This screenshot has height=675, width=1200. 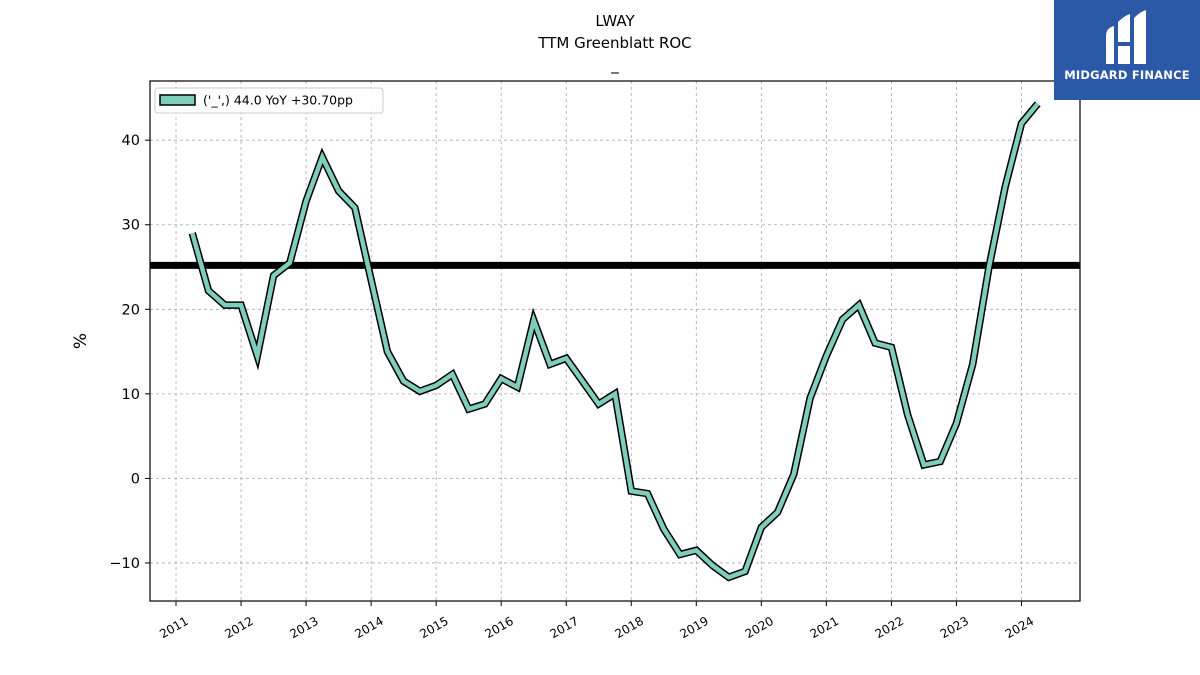 I want to click on y-tick-label: 40, so click(x=131, y=141).